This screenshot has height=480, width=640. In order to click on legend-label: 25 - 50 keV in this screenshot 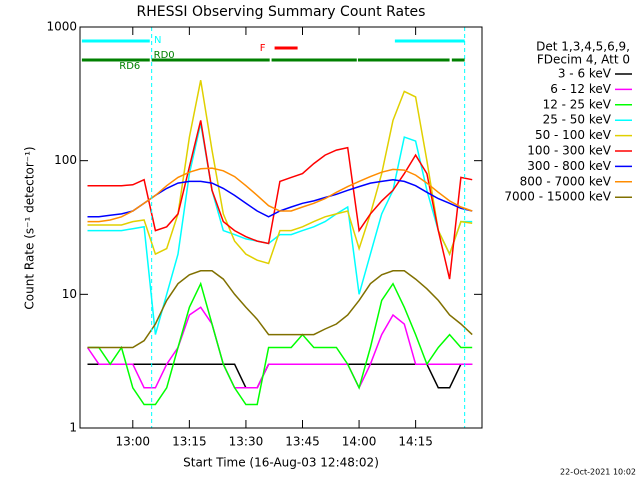, I will do `click(577, 120)`.